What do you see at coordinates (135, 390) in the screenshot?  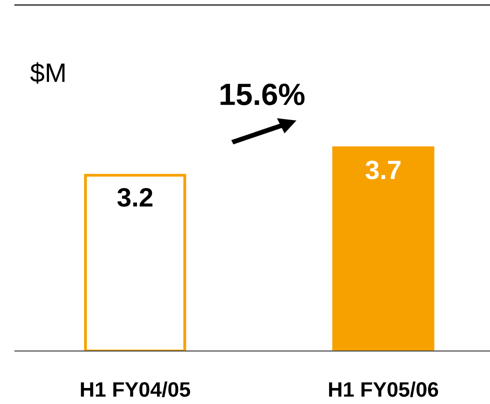 I see `x-tick-label: H1 FY04/05` at bounding box center [135, 390].